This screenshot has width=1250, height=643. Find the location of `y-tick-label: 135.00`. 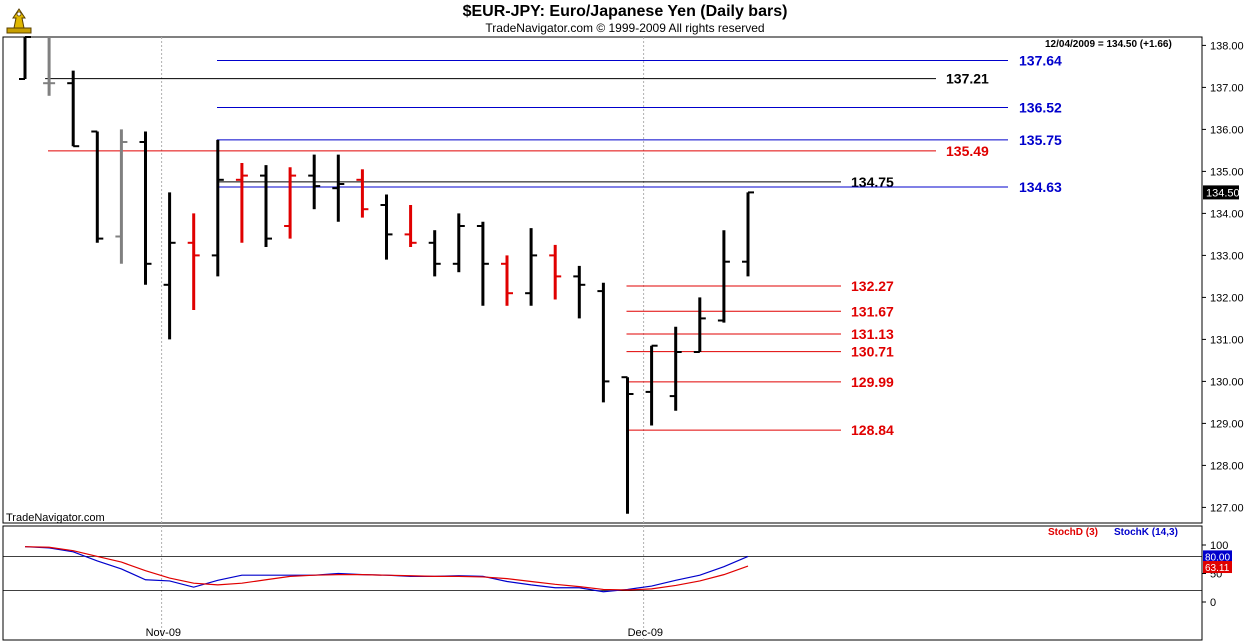

y-tick-label: 135.00 is located at coordinates (1227, 172).